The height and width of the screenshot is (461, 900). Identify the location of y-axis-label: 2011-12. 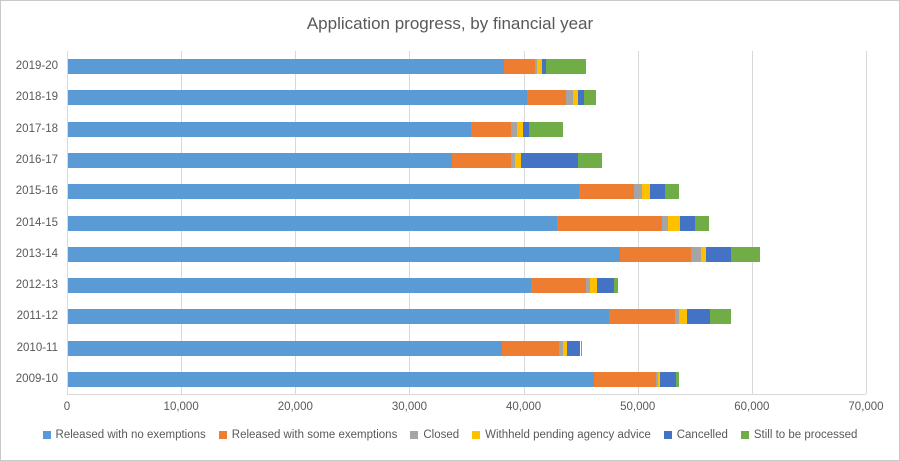
(37, 316).